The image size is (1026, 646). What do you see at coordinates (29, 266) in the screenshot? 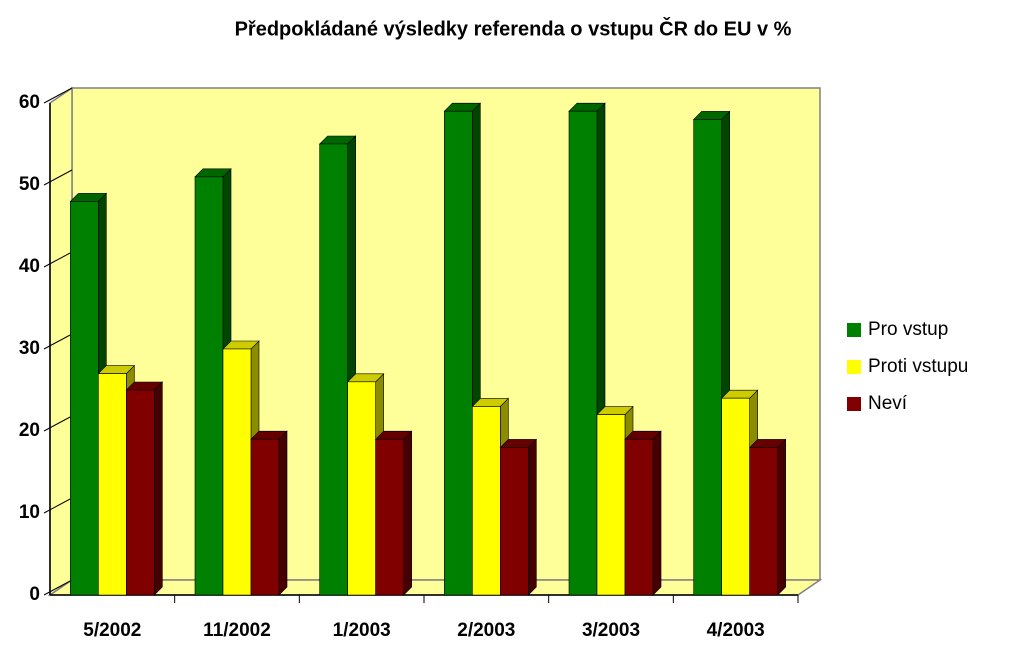
I see `y-tick-label: 40` at bounding box center [29, 266].